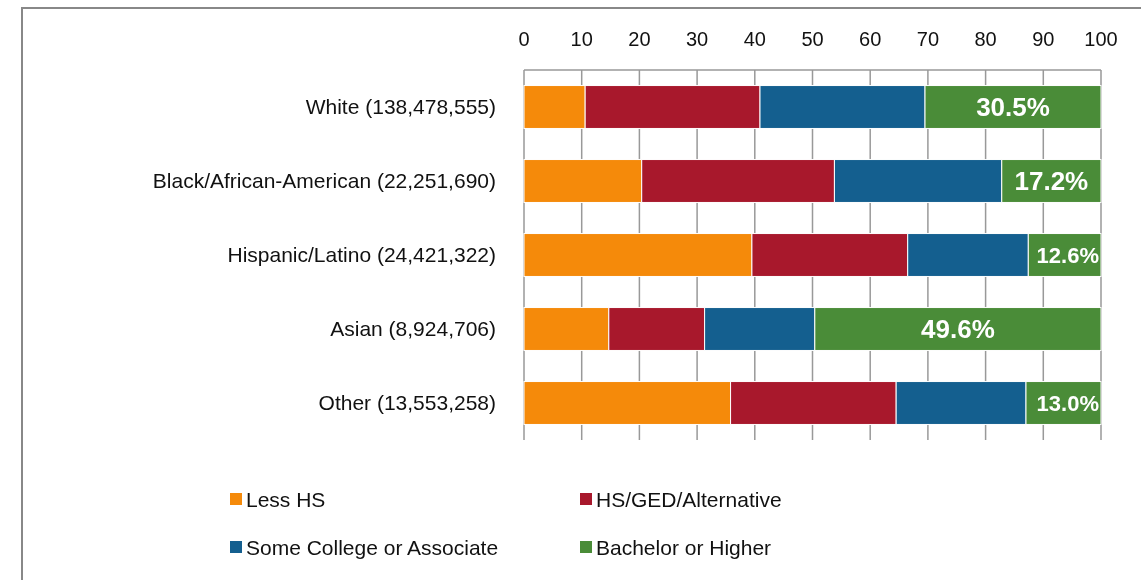 This screenshot has height=580, width=1141. I want to click on data-label: 30.5%, so click(1013, 107).